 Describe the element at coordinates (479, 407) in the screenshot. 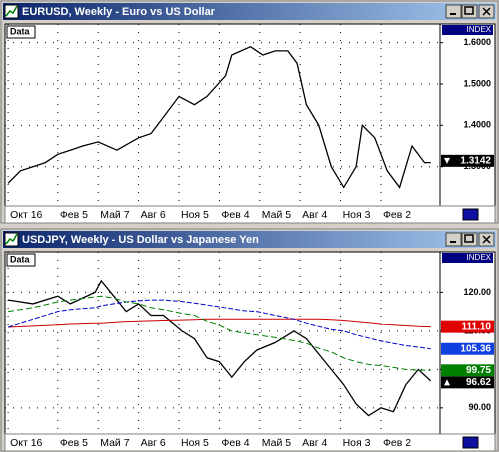

I see `y-tick-label: 90.00` at that location.